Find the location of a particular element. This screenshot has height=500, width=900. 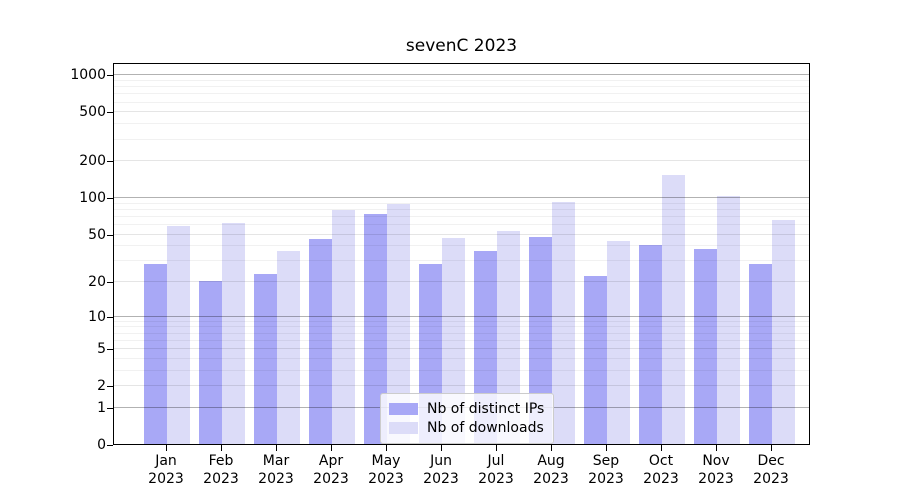

x-tick-label-feb: Feb 2023 is located at coordinates (221, 470).